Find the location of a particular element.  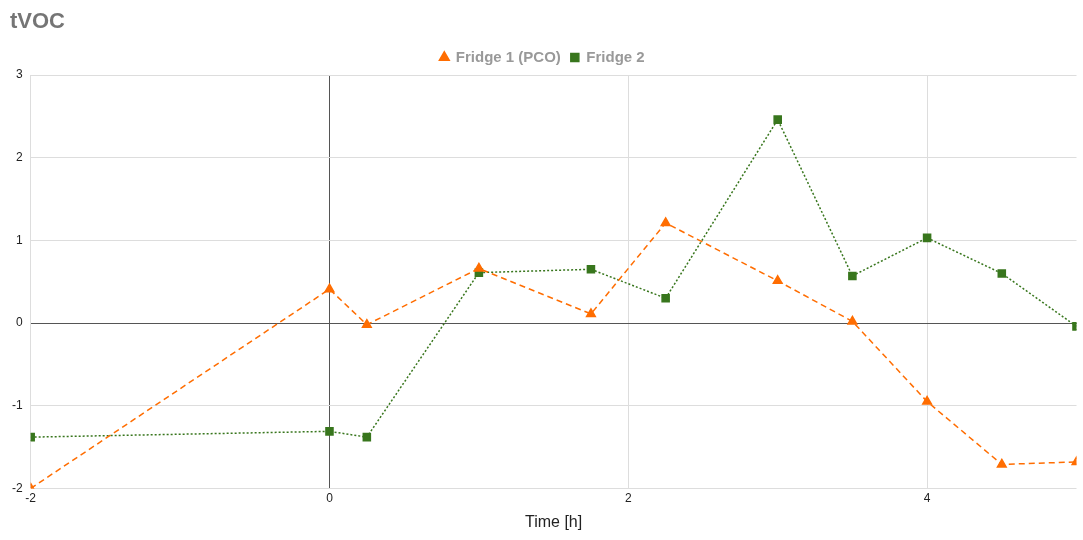

legend-label: Fridge 2 is located at coordinates (615, 56).